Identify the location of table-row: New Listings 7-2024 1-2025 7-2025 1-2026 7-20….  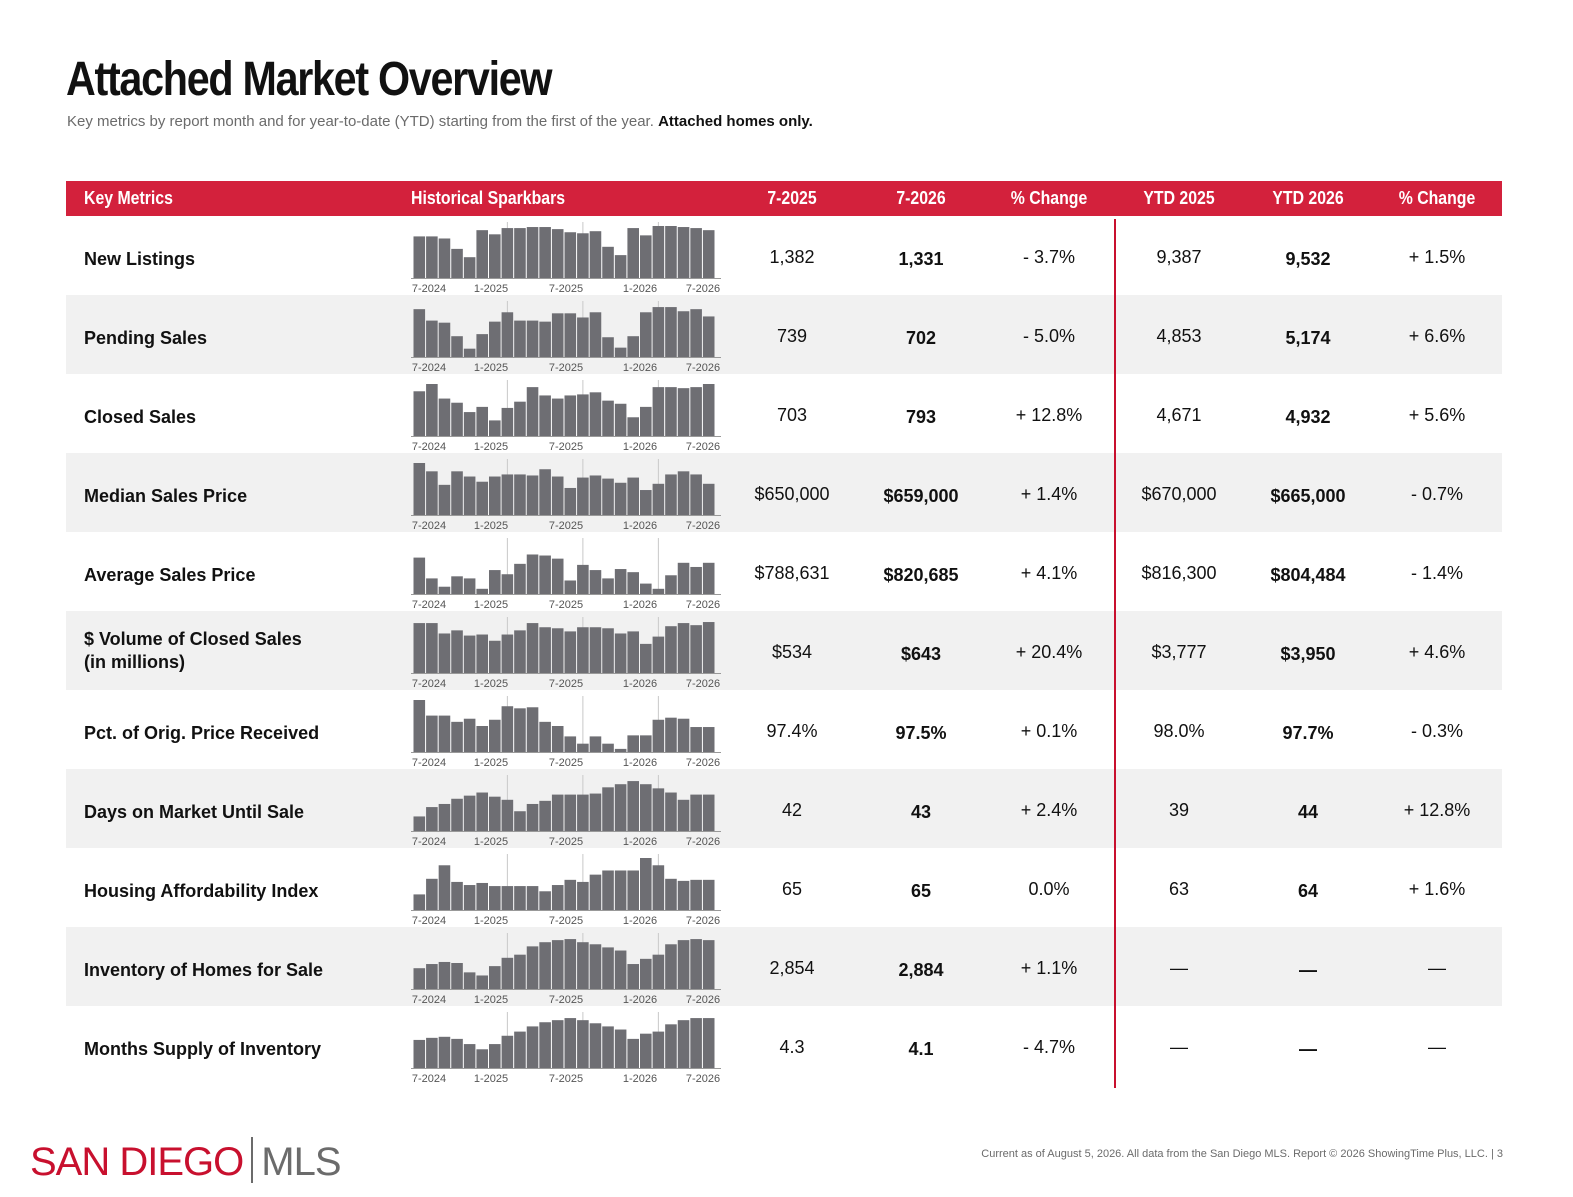
(784, 255).